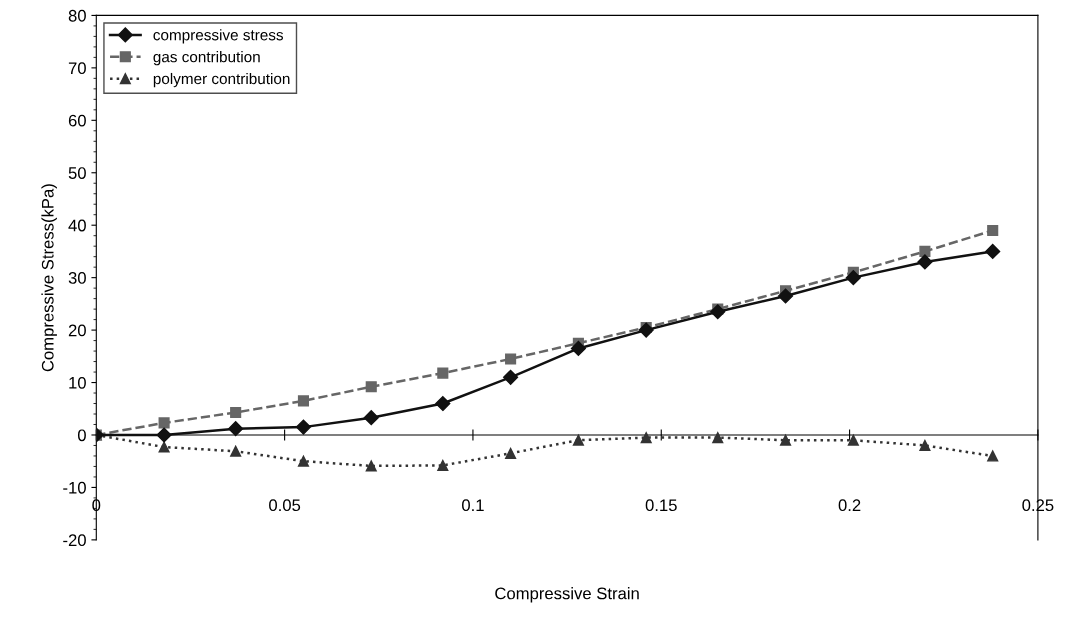 The width and height of the screenshot is (1070, 617). Describe the element at coordinates (77, 173) in the screenshot. I see `y-tick-label: 50` at that location.